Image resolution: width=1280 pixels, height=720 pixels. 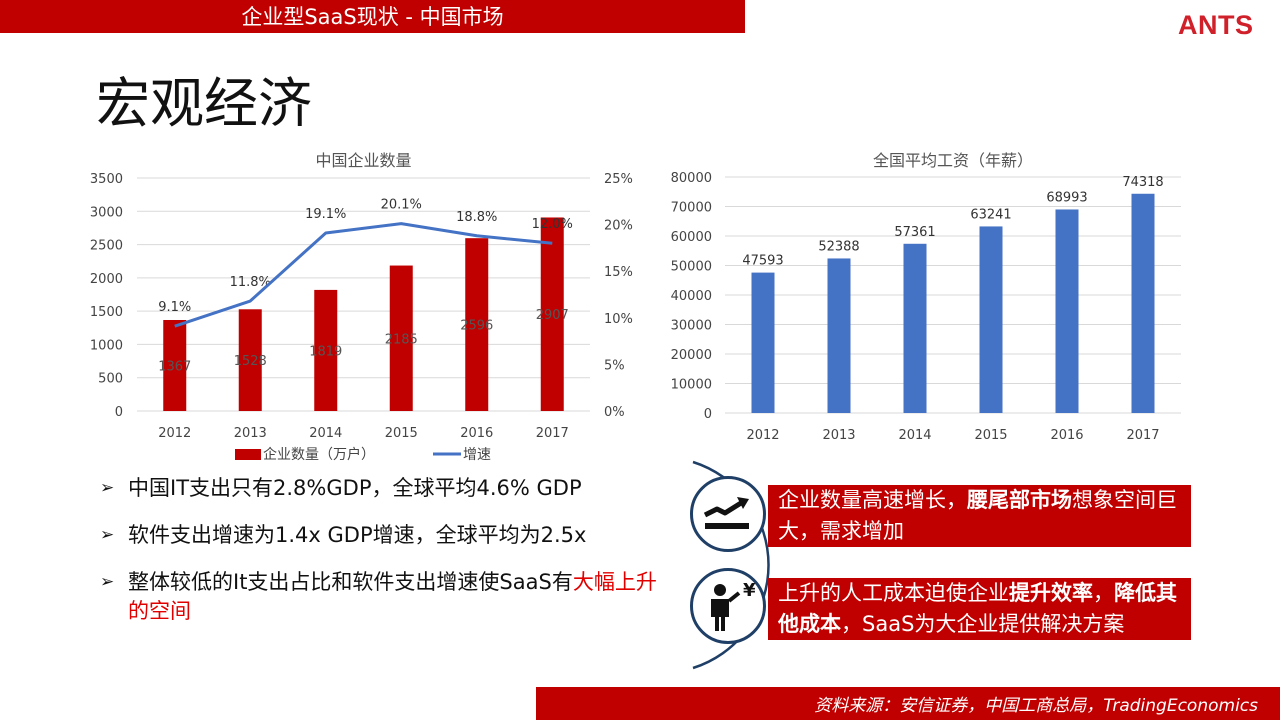 I want to click on legend-label: 增速, so click(x=477, y=455).